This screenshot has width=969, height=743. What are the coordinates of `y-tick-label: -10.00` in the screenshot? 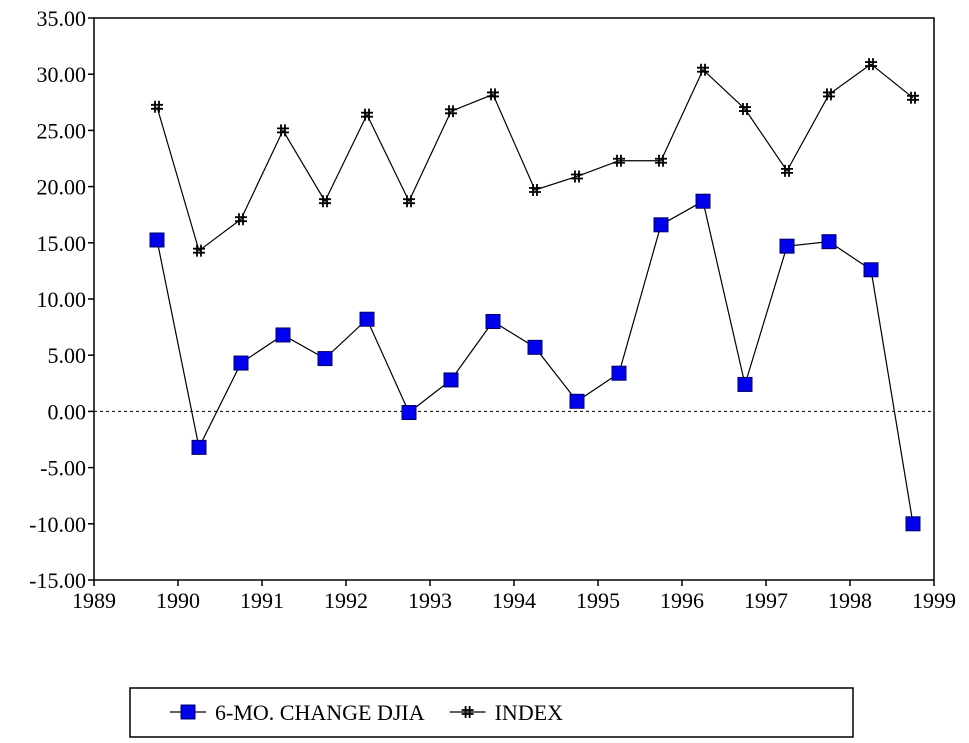 It's located at (57, 524).